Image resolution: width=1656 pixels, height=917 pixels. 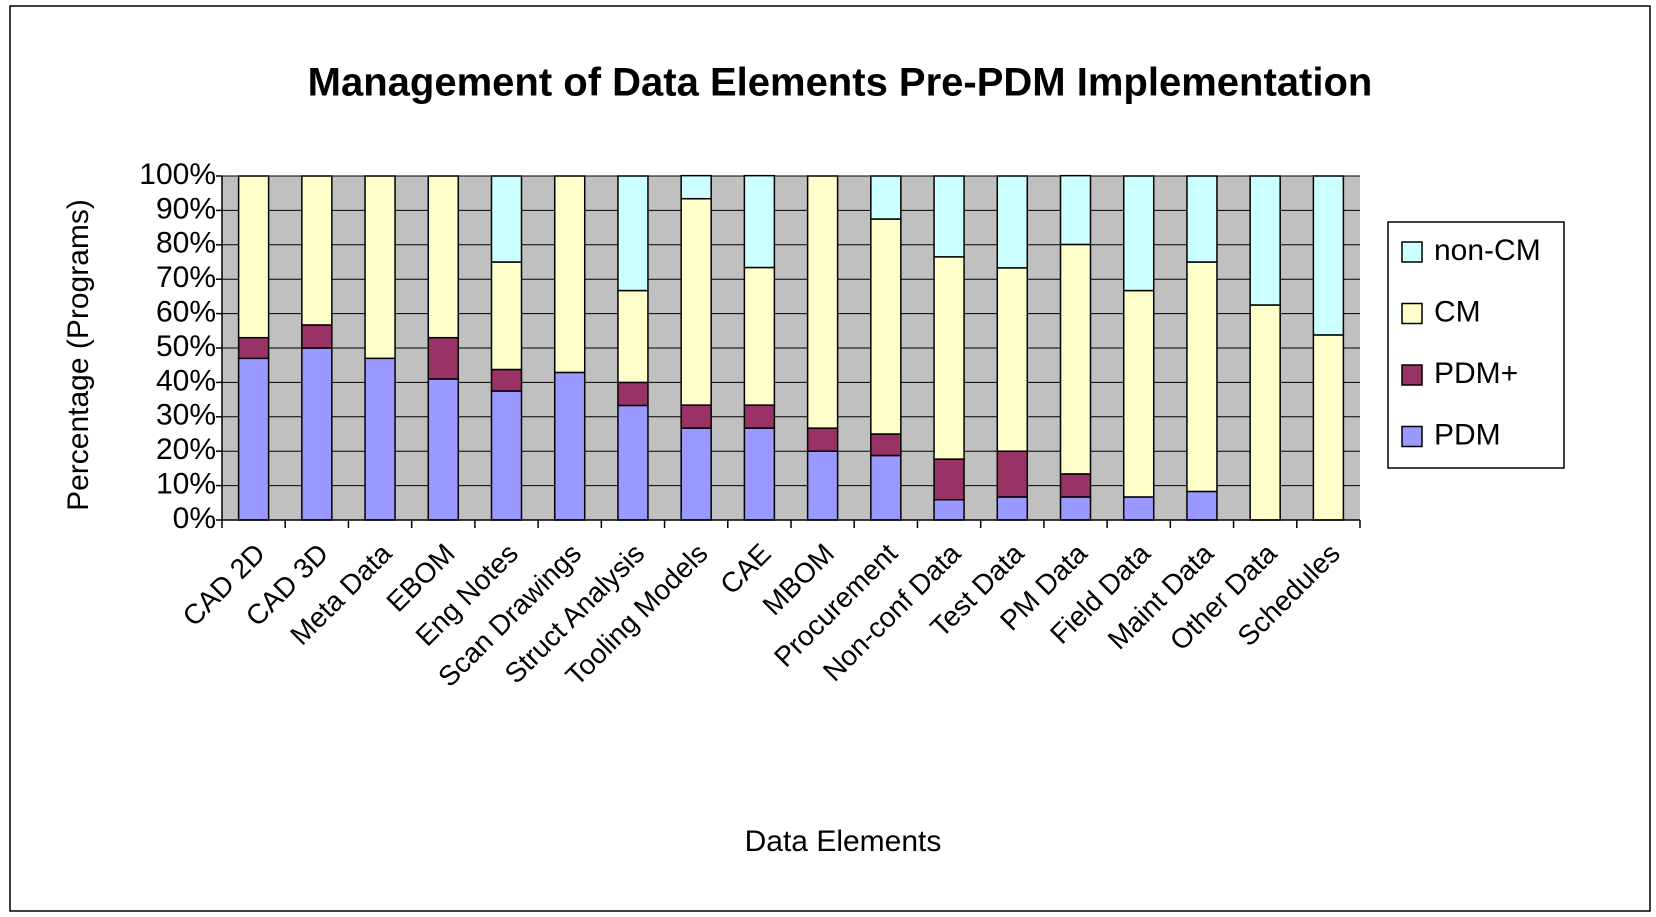 What do you see at coordinates (78, 355) in the screenshot?
I see `y-axis-label: Percentage (Programs)` at bounding box center [78, 355].